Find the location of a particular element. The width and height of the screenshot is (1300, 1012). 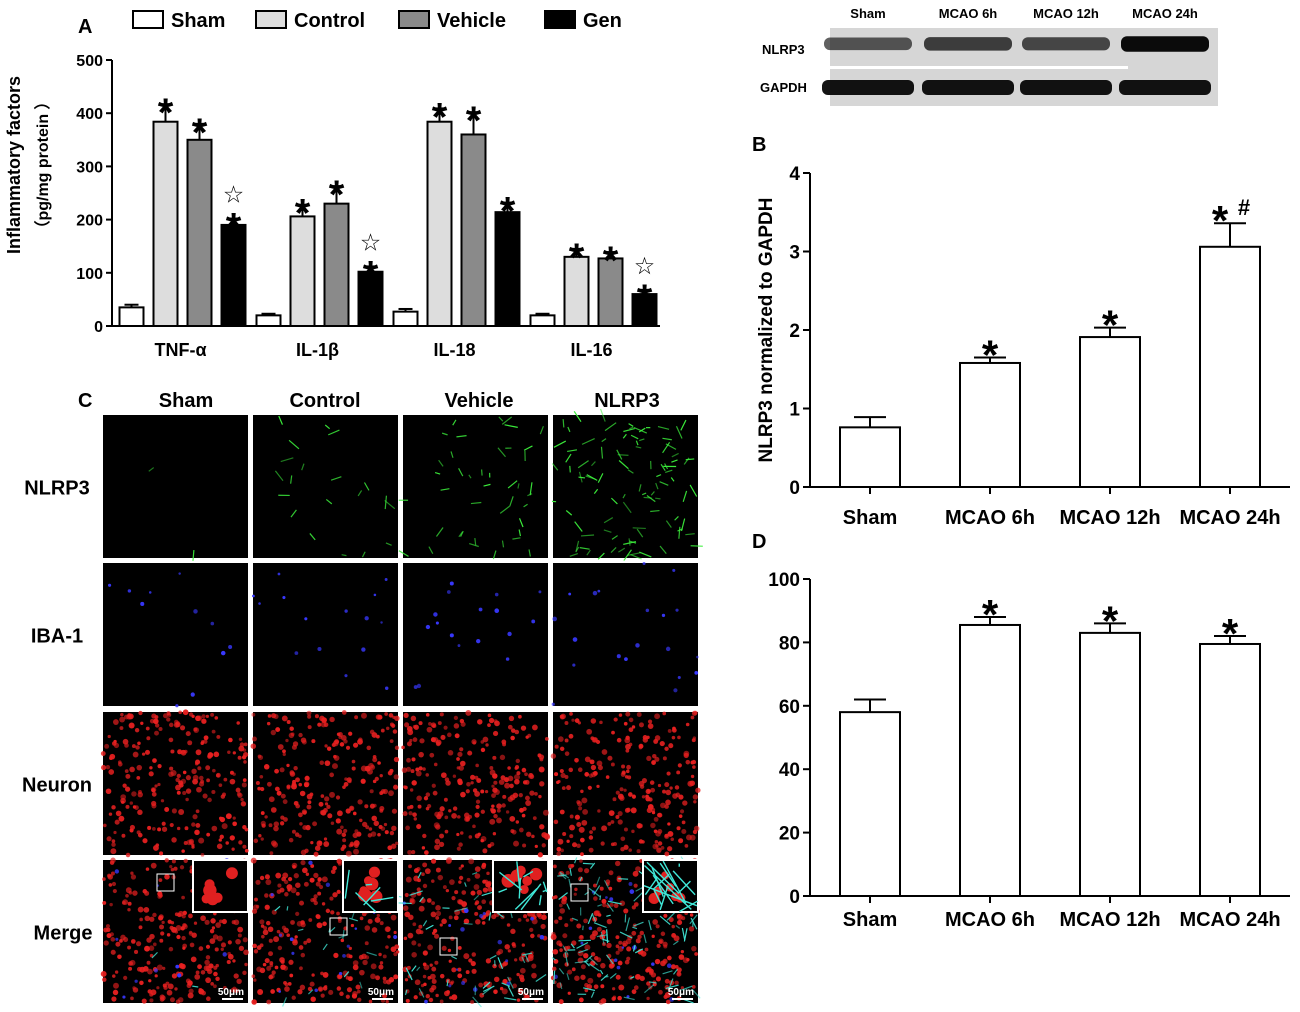

bar-control is located at coordinates (302, 271).